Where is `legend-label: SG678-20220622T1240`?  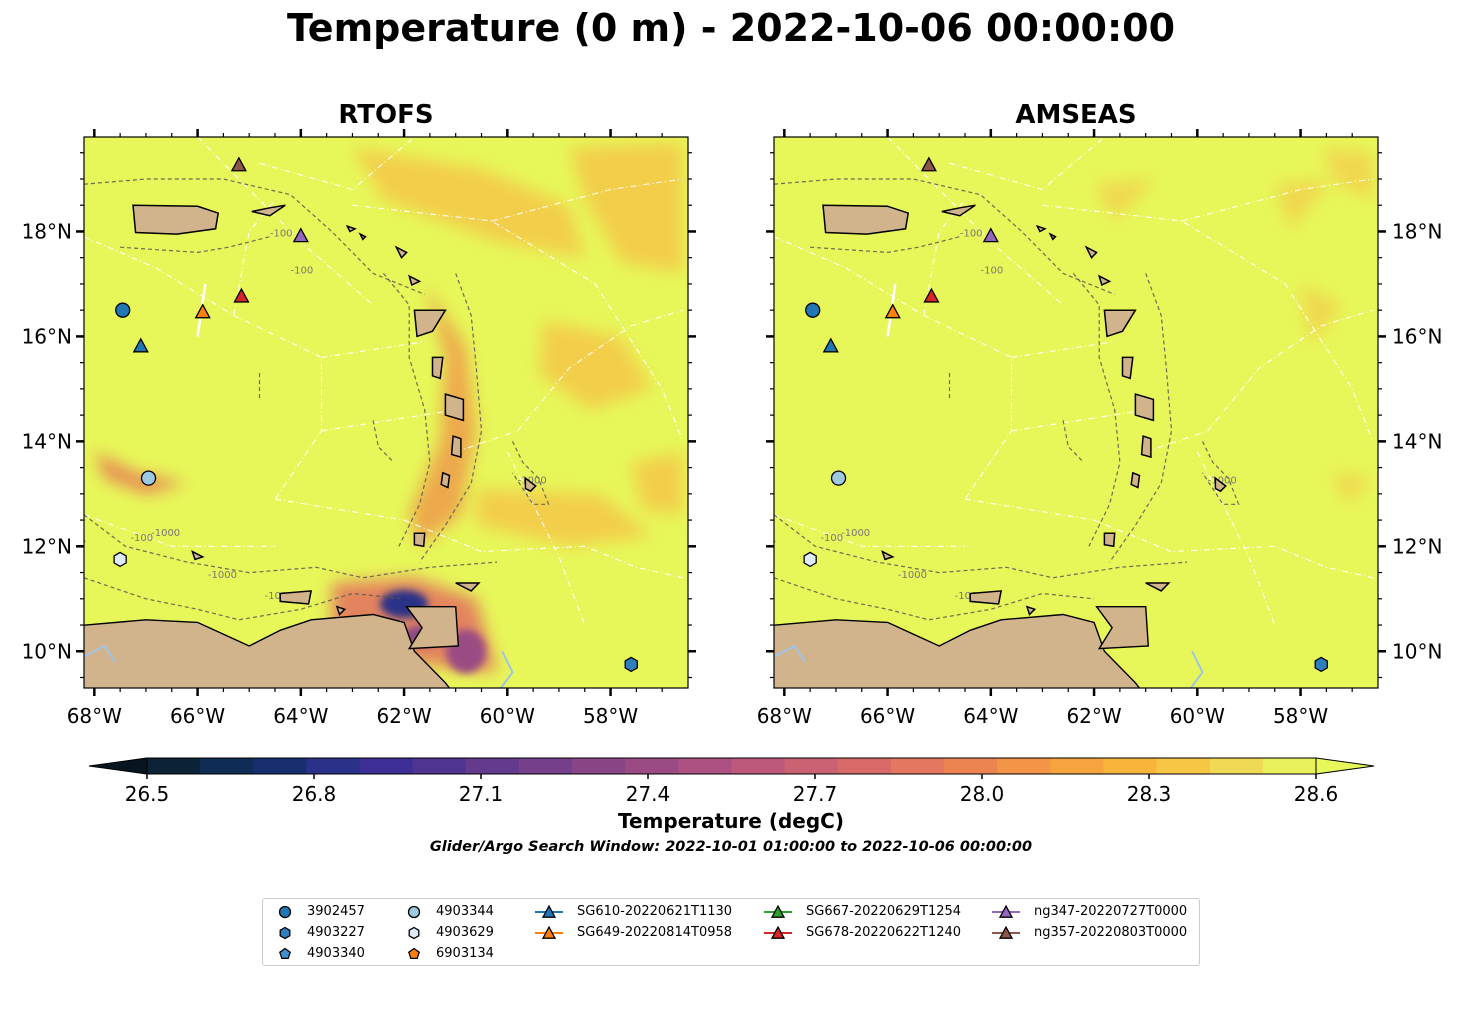
legend-label: SG678-20220622T1240 is located at coordinates (884, 932).